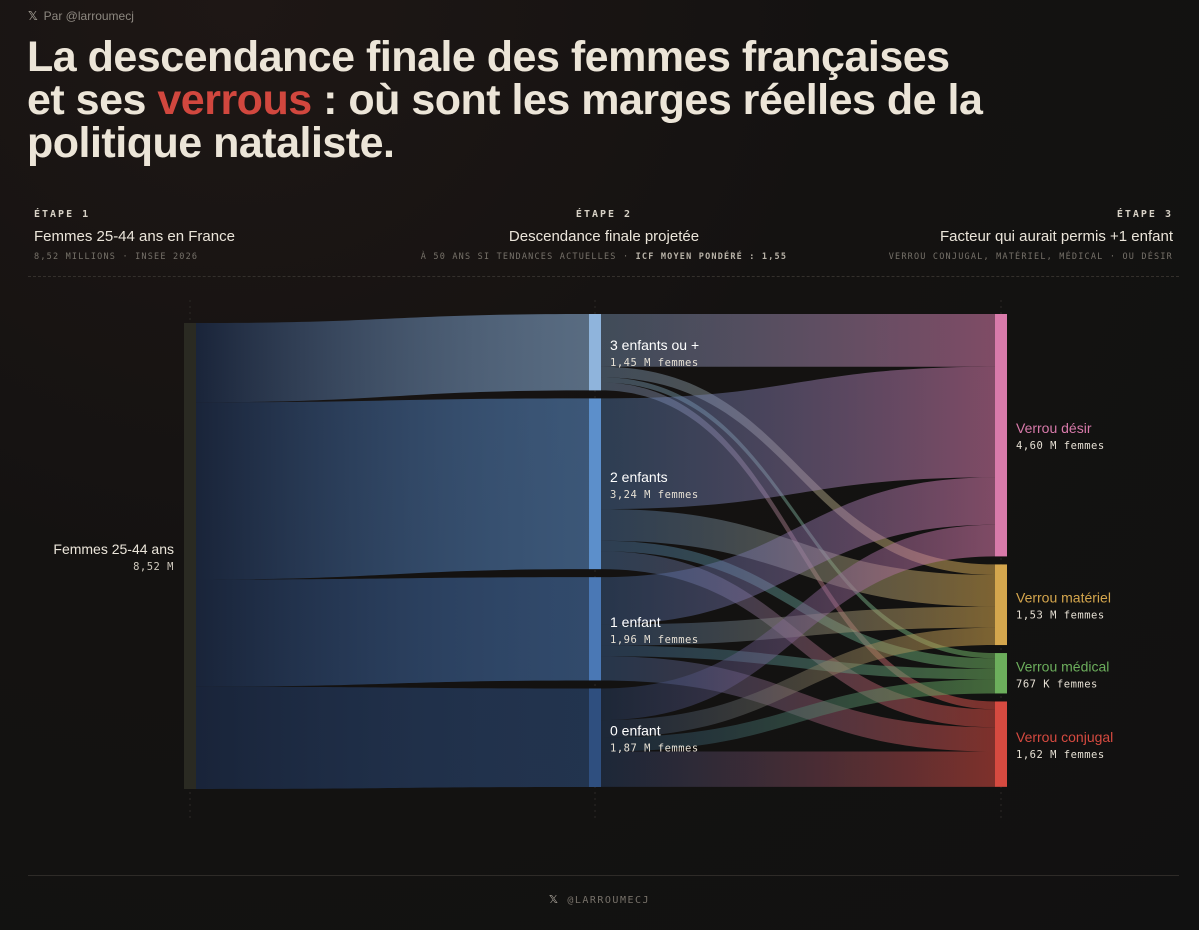 This screenshot has width=1199, height=930. What do you see at coordinates (635, 731) in the screenshot?
I see `node-label-c0: 0 enfant` at bounding box center [635, 731].